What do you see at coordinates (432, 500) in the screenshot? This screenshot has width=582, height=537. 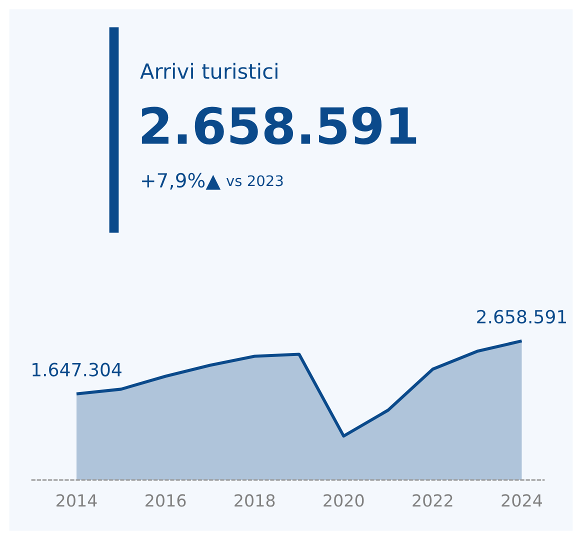 I see `x-tick-label: 2022` at bounding box center [432, 500].